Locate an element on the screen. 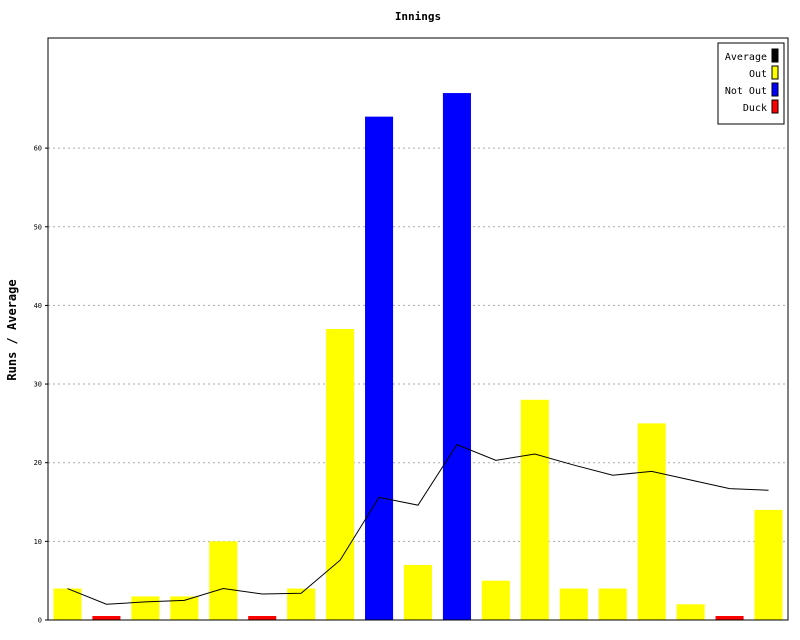  y-tick-label: 60 is located at coordinates (38, 149).